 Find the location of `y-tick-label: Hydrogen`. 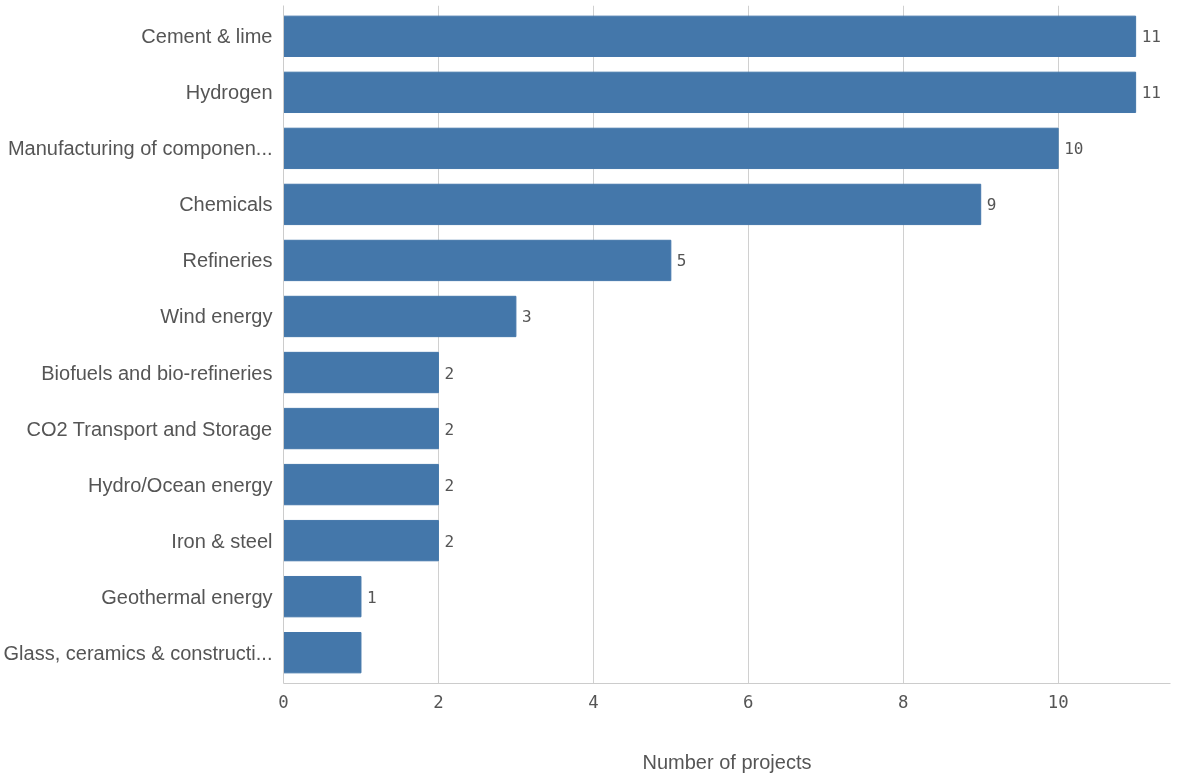

y-tick-label: Hydrogen is located at coordinates (229, 92).